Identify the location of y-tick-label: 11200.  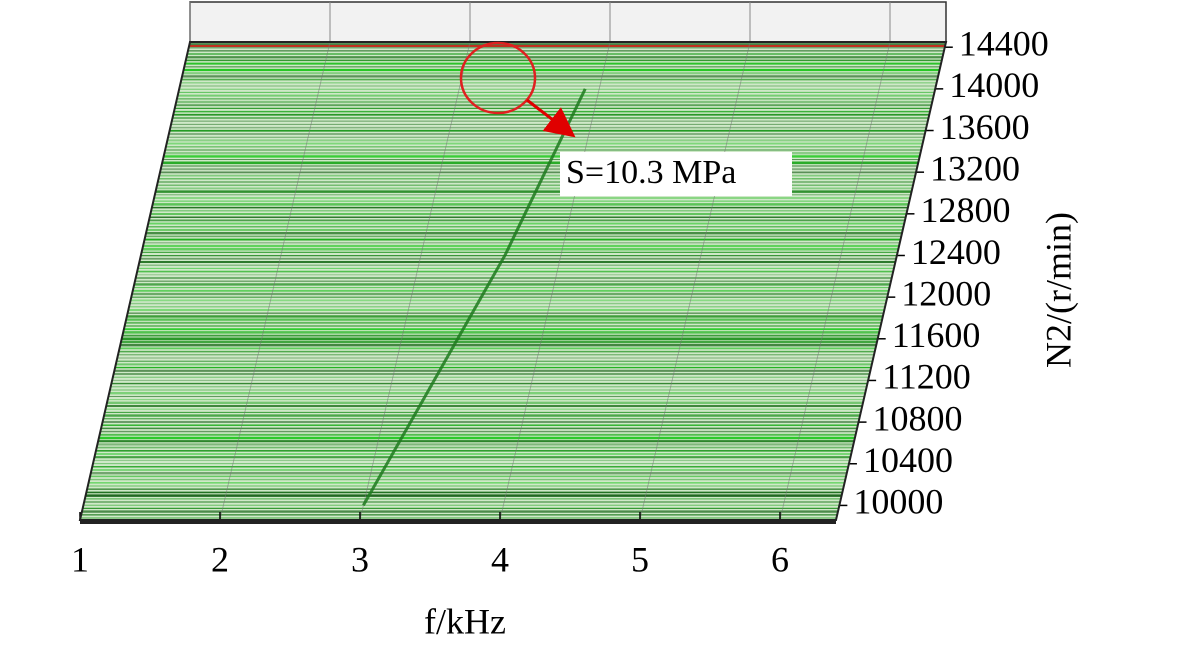
(926, 377).